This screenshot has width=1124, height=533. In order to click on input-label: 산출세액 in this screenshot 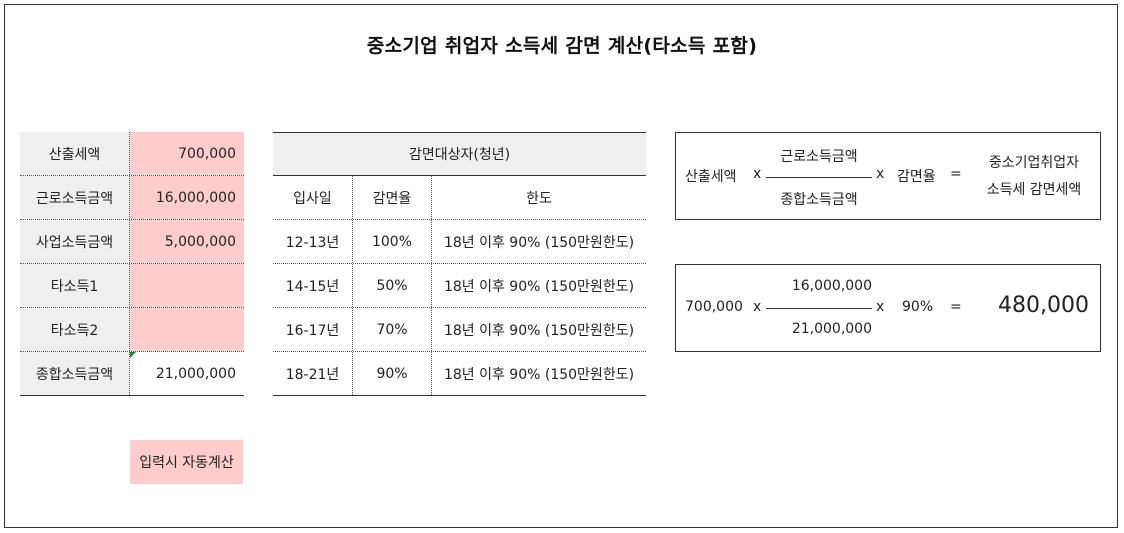, I will do `click(75, 153)`.